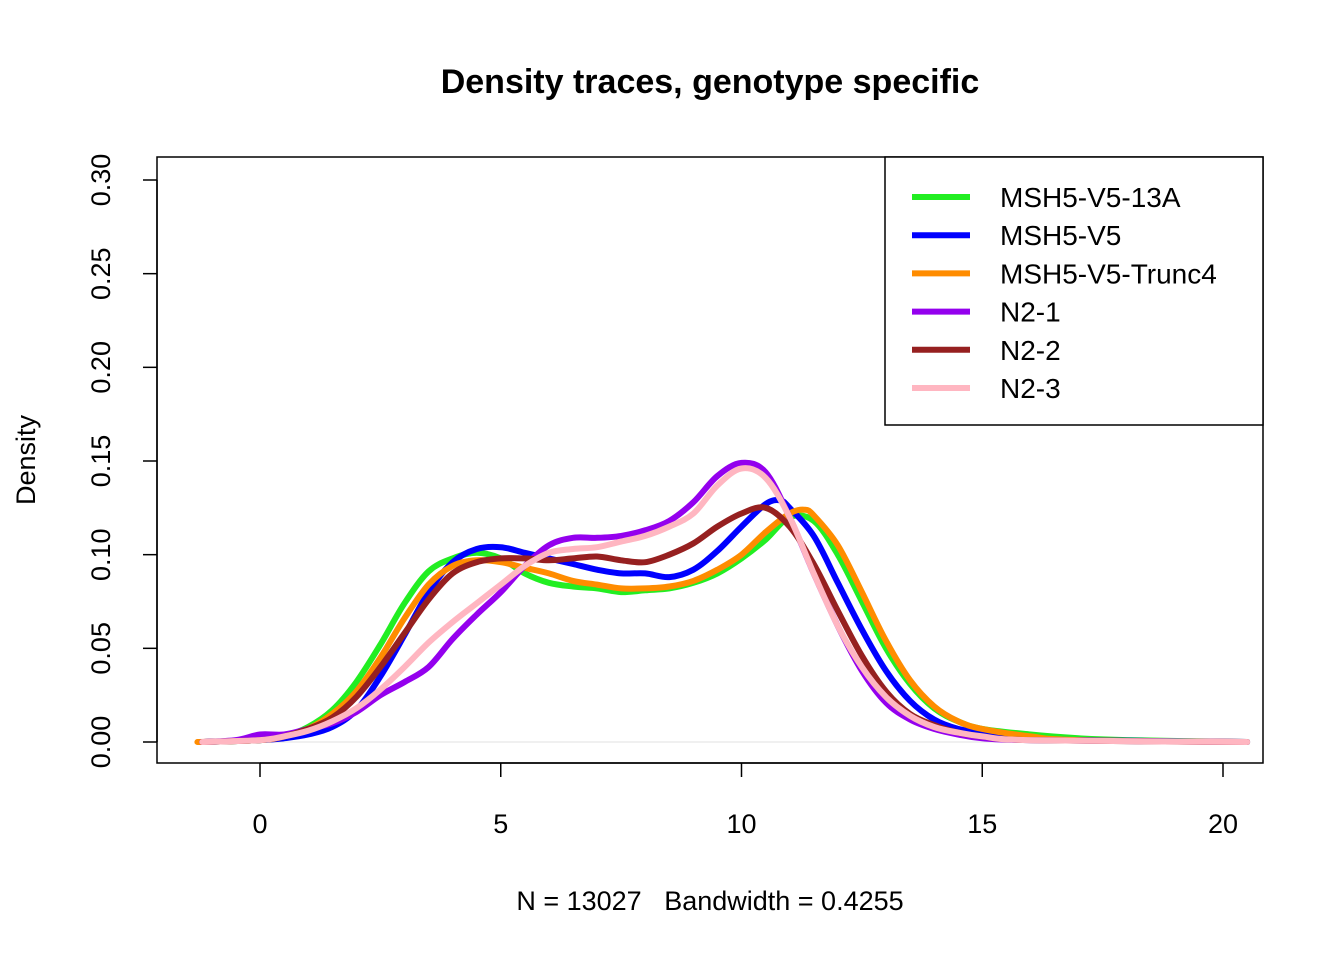  I want to click on chart-title: Density traces, genotype specific, so click(710, 82).